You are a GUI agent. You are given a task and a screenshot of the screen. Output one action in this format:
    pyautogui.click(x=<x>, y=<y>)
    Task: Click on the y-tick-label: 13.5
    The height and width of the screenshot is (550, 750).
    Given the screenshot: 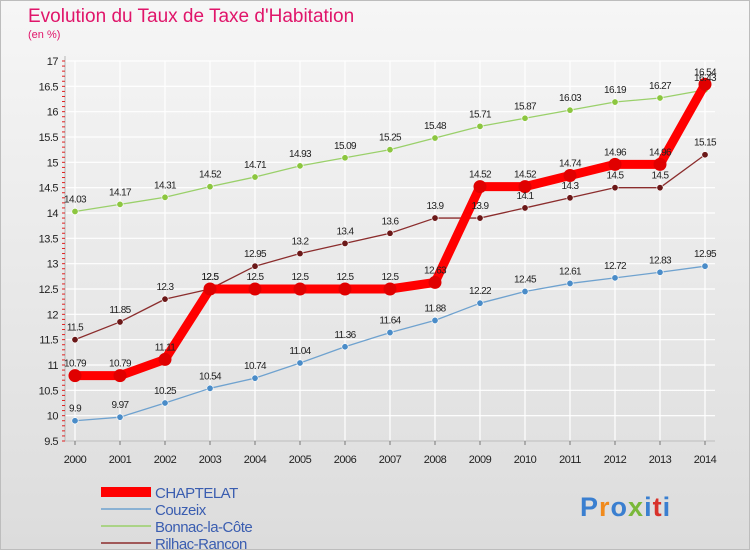 What is the action you would take?
    pyautogui.click(x=49, y=239)
    